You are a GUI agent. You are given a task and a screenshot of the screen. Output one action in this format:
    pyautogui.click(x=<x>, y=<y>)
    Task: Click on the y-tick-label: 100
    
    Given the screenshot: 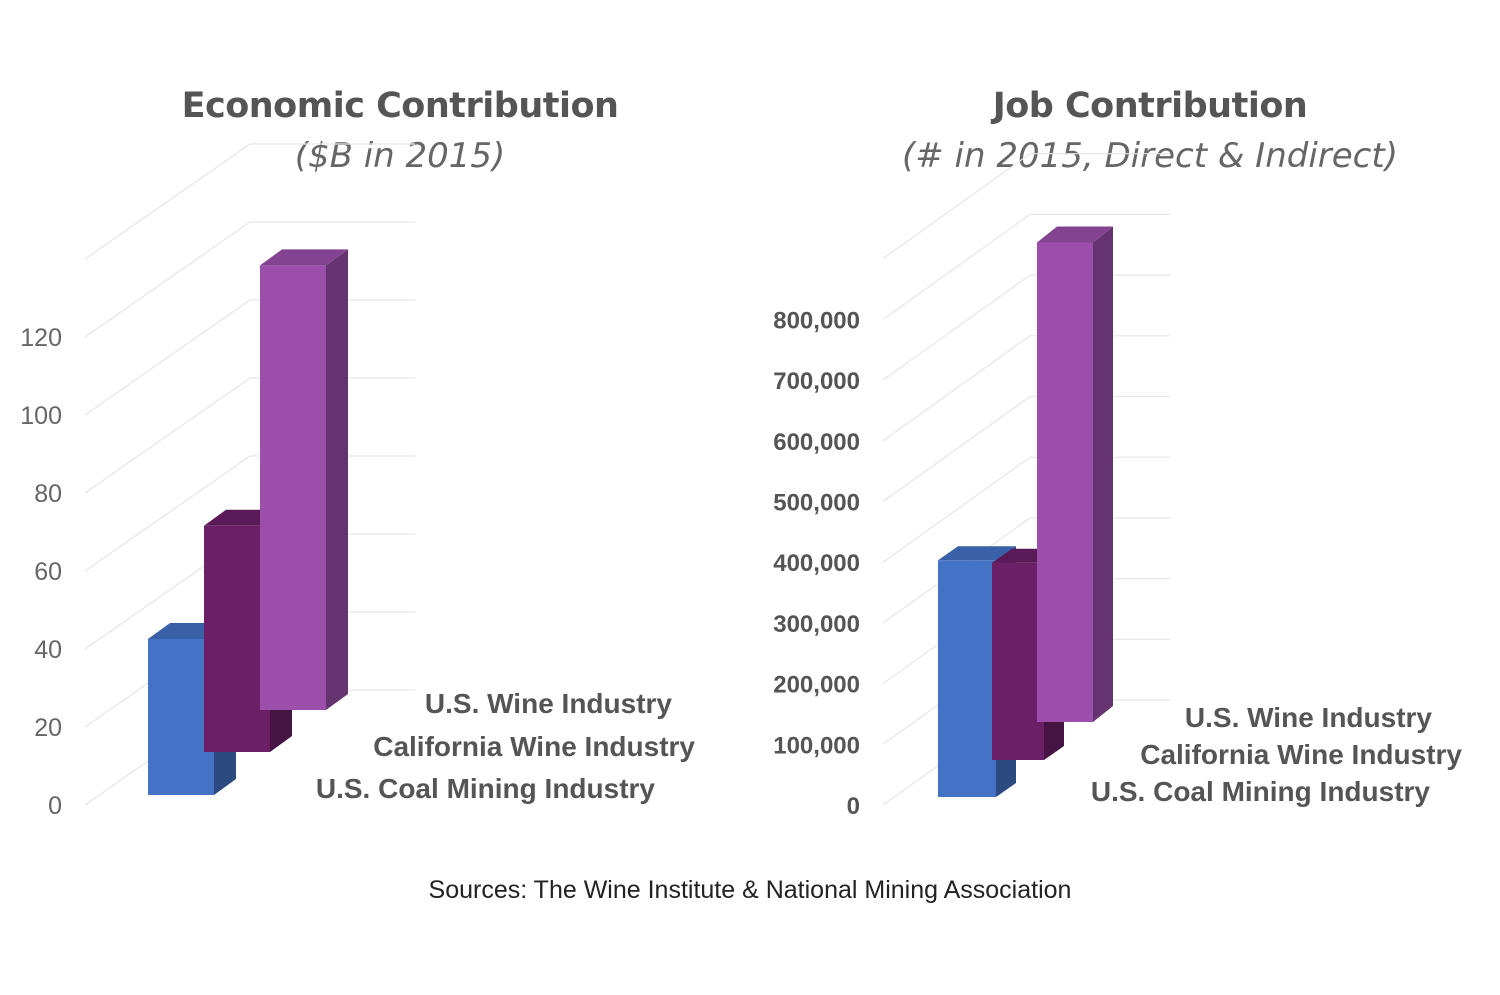 What is the action you would take?
    pyautogui.click(x=41, y=416)
    